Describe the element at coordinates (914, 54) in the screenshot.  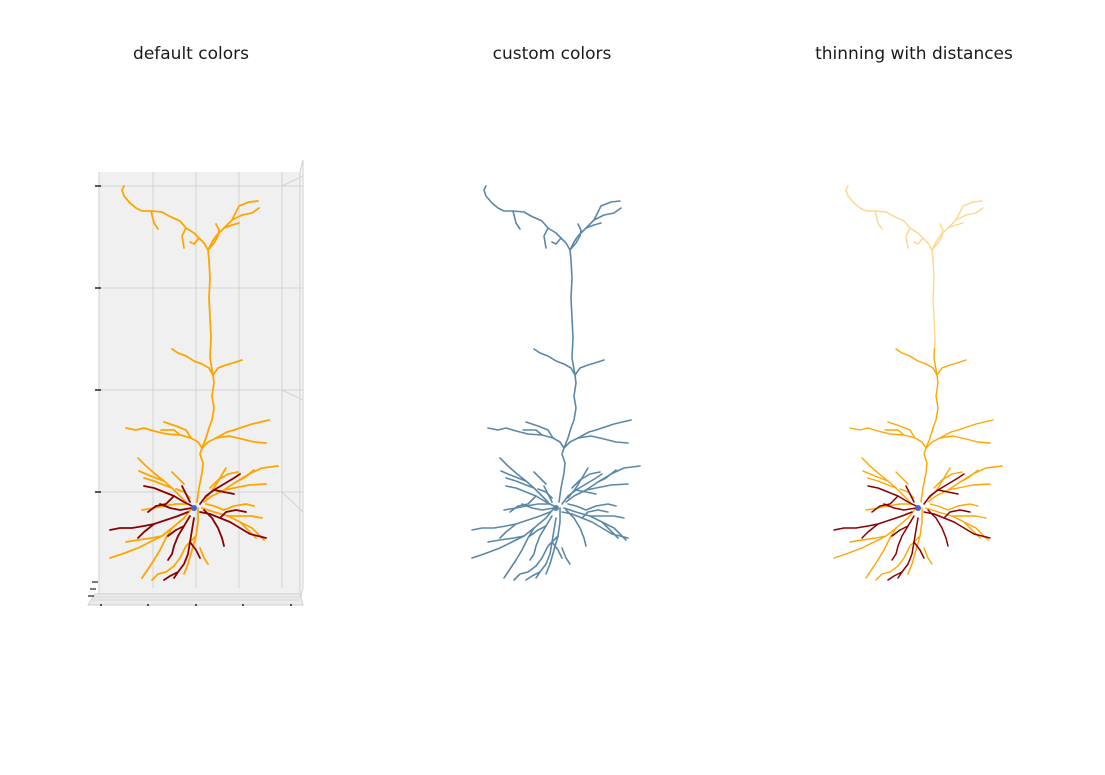
I see `panel-title-thinning-with-distances: thinning with distances` at that location.